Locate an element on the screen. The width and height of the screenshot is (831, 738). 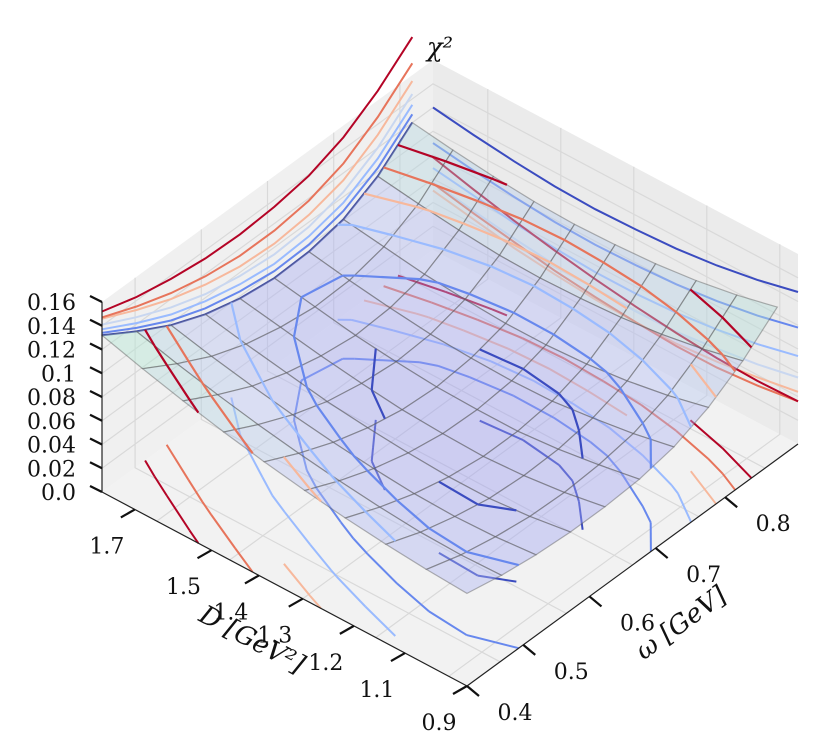
back-wall-profile is located at coordinates (257, 209).